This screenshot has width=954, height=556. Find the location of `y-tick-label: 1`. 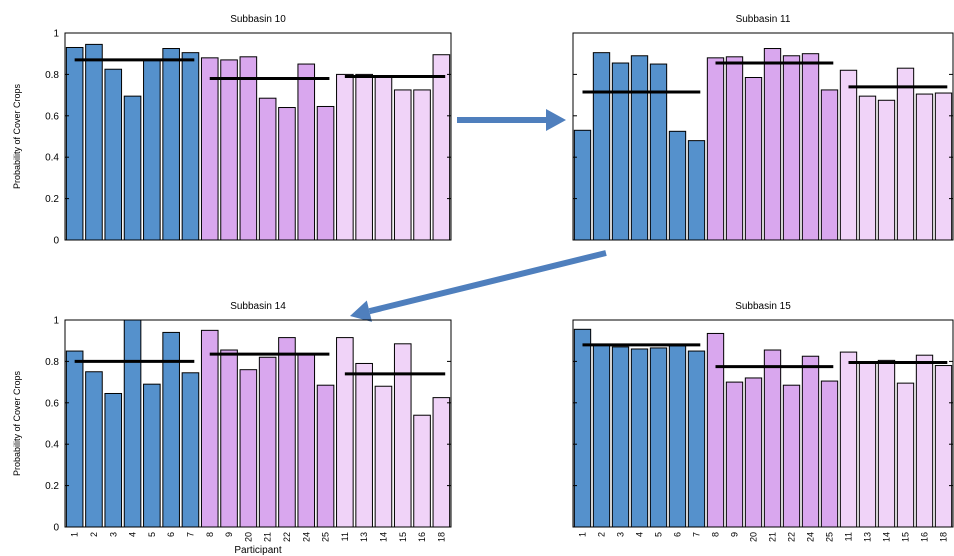

y-tick-label: 1 is located at coordinates (56, 321).